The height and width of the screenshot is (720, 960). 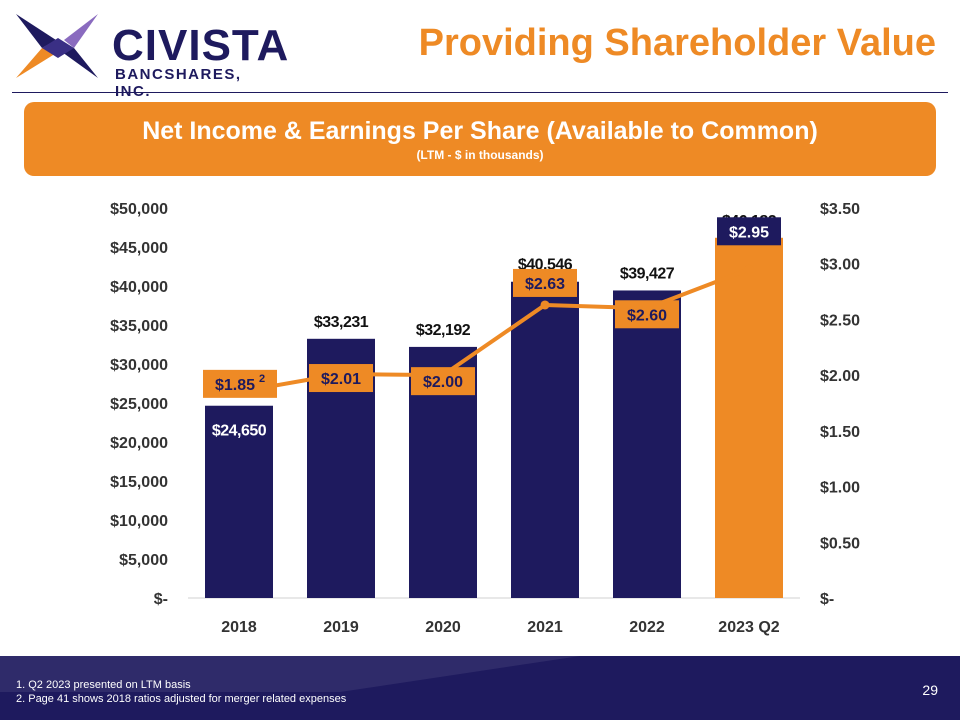 What do you see at coordinates (139, 365) in the screenshot?
I see `y-left-tick-label: $30,000` at bounding box center [139, 365].